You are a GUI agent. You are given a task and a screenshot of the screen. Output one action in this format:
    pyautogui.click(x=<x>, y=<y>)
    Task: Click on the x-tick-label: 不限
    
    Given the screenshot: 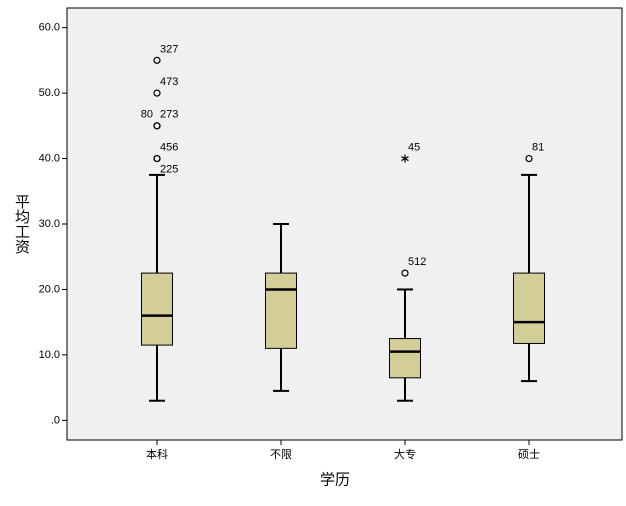 What is the action you would take?
    pyautogui.click(x=281, y=454)
    